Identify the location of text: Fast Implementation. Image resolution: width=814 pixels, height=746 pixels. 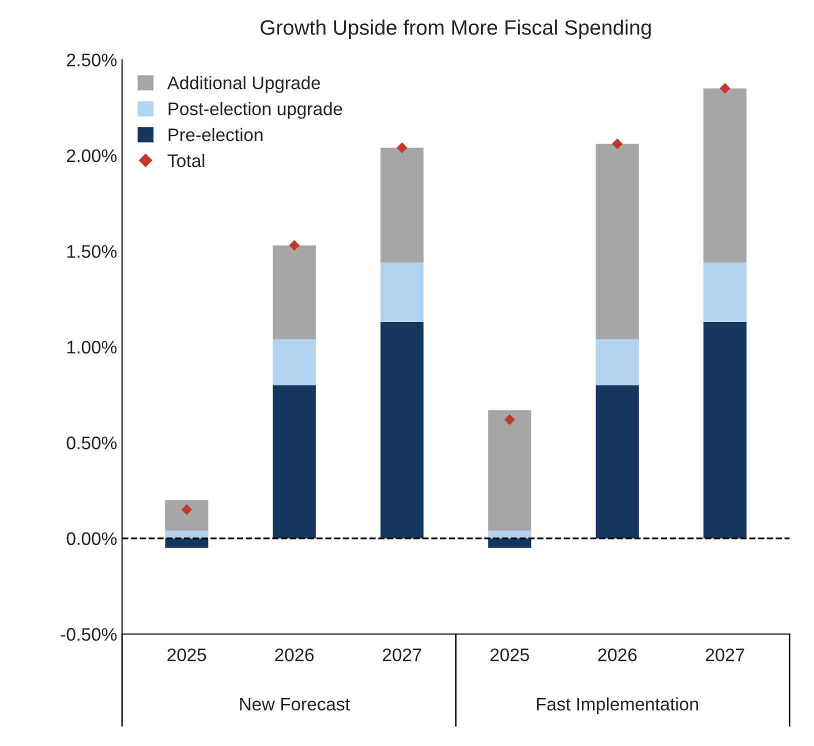
(617, 705).